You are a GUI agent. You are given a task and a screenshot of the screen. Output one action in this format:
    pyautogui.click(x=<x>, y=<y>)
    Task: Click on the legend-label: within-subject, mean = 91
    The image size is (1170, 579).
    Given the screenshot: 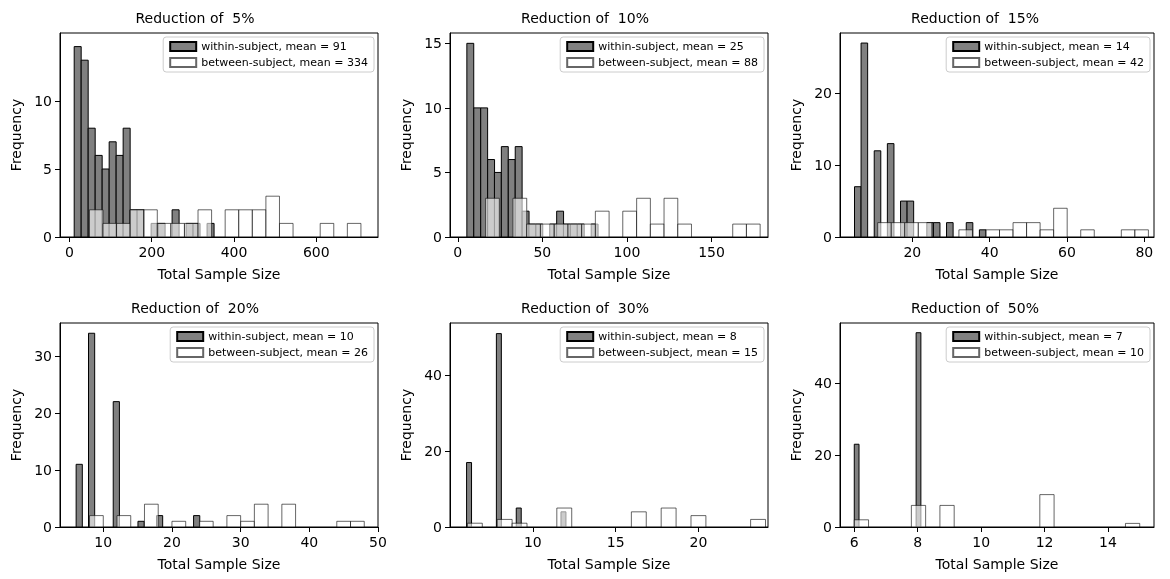 What is the action you would take?
    pyautogui.click(x=274, y=46)
    